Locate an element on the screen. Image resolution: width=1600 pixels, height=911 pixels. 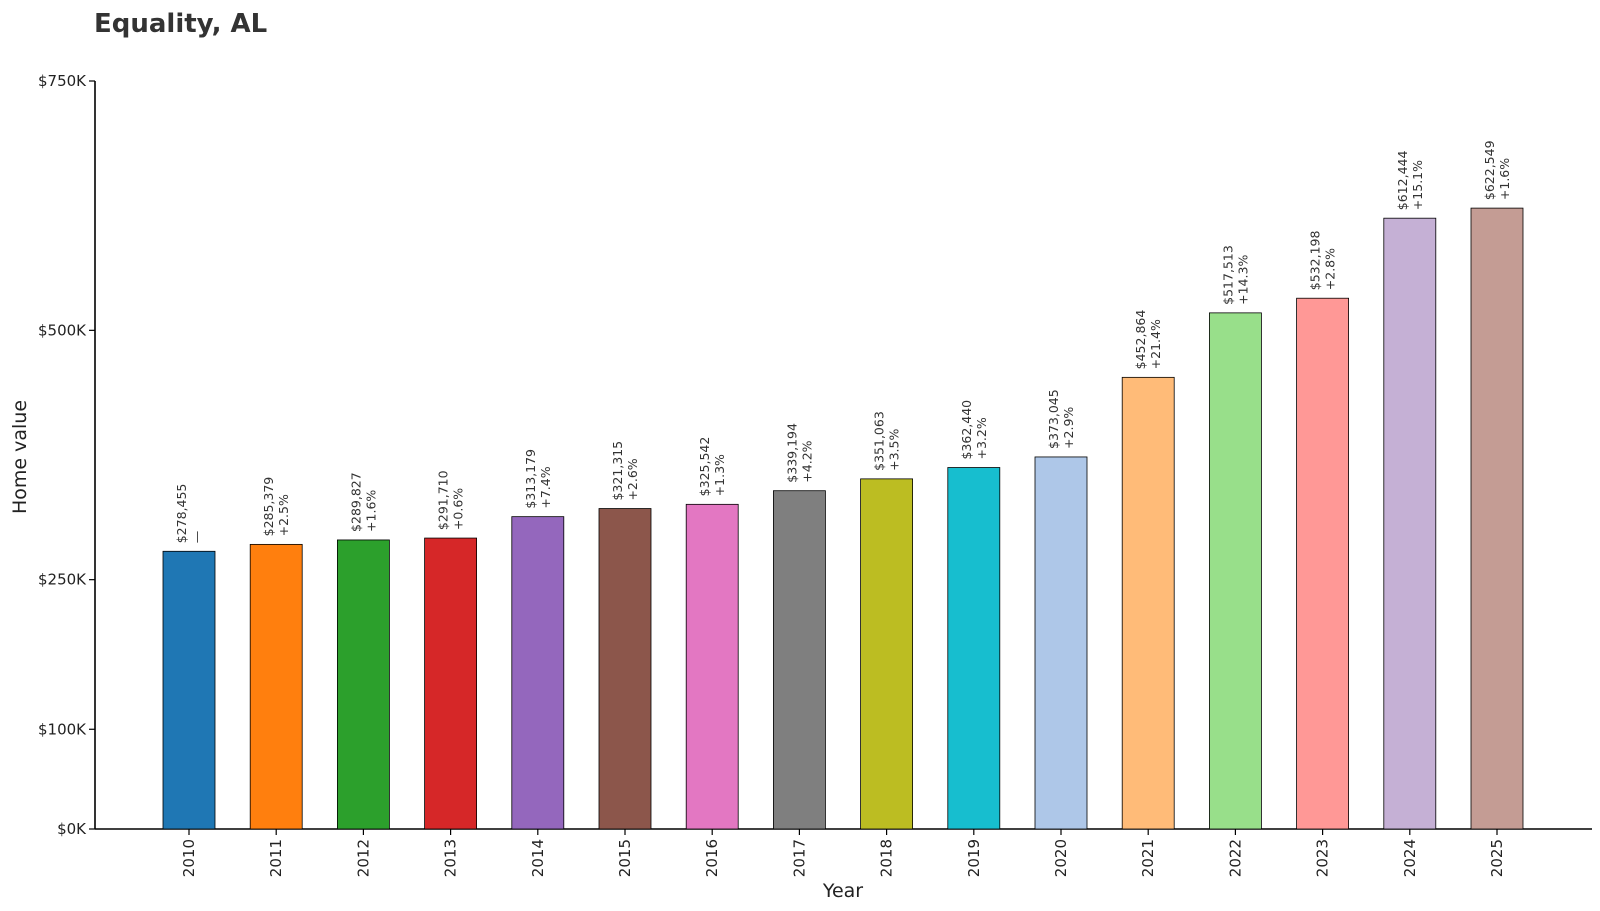
change-label: +14.3% is located at coordinates (1242, 280).